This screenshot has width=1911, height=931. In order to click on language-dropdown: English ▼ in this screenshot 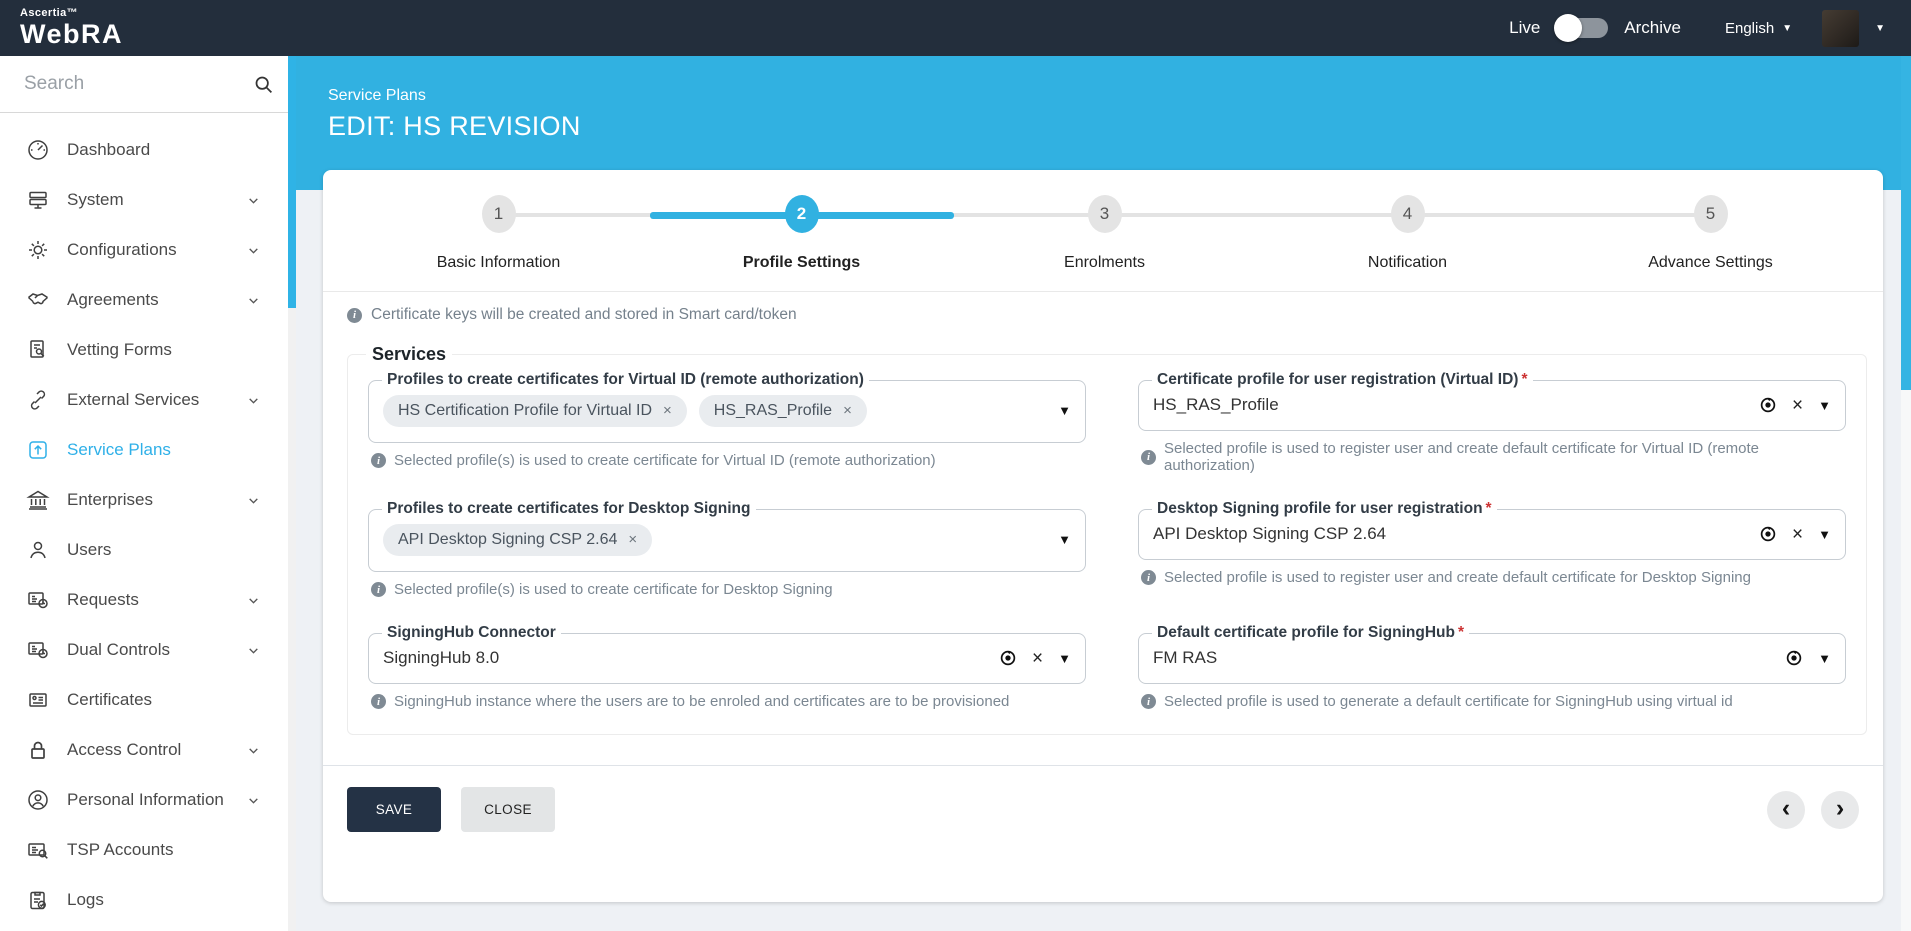, I will do `click(1758, 28)`.